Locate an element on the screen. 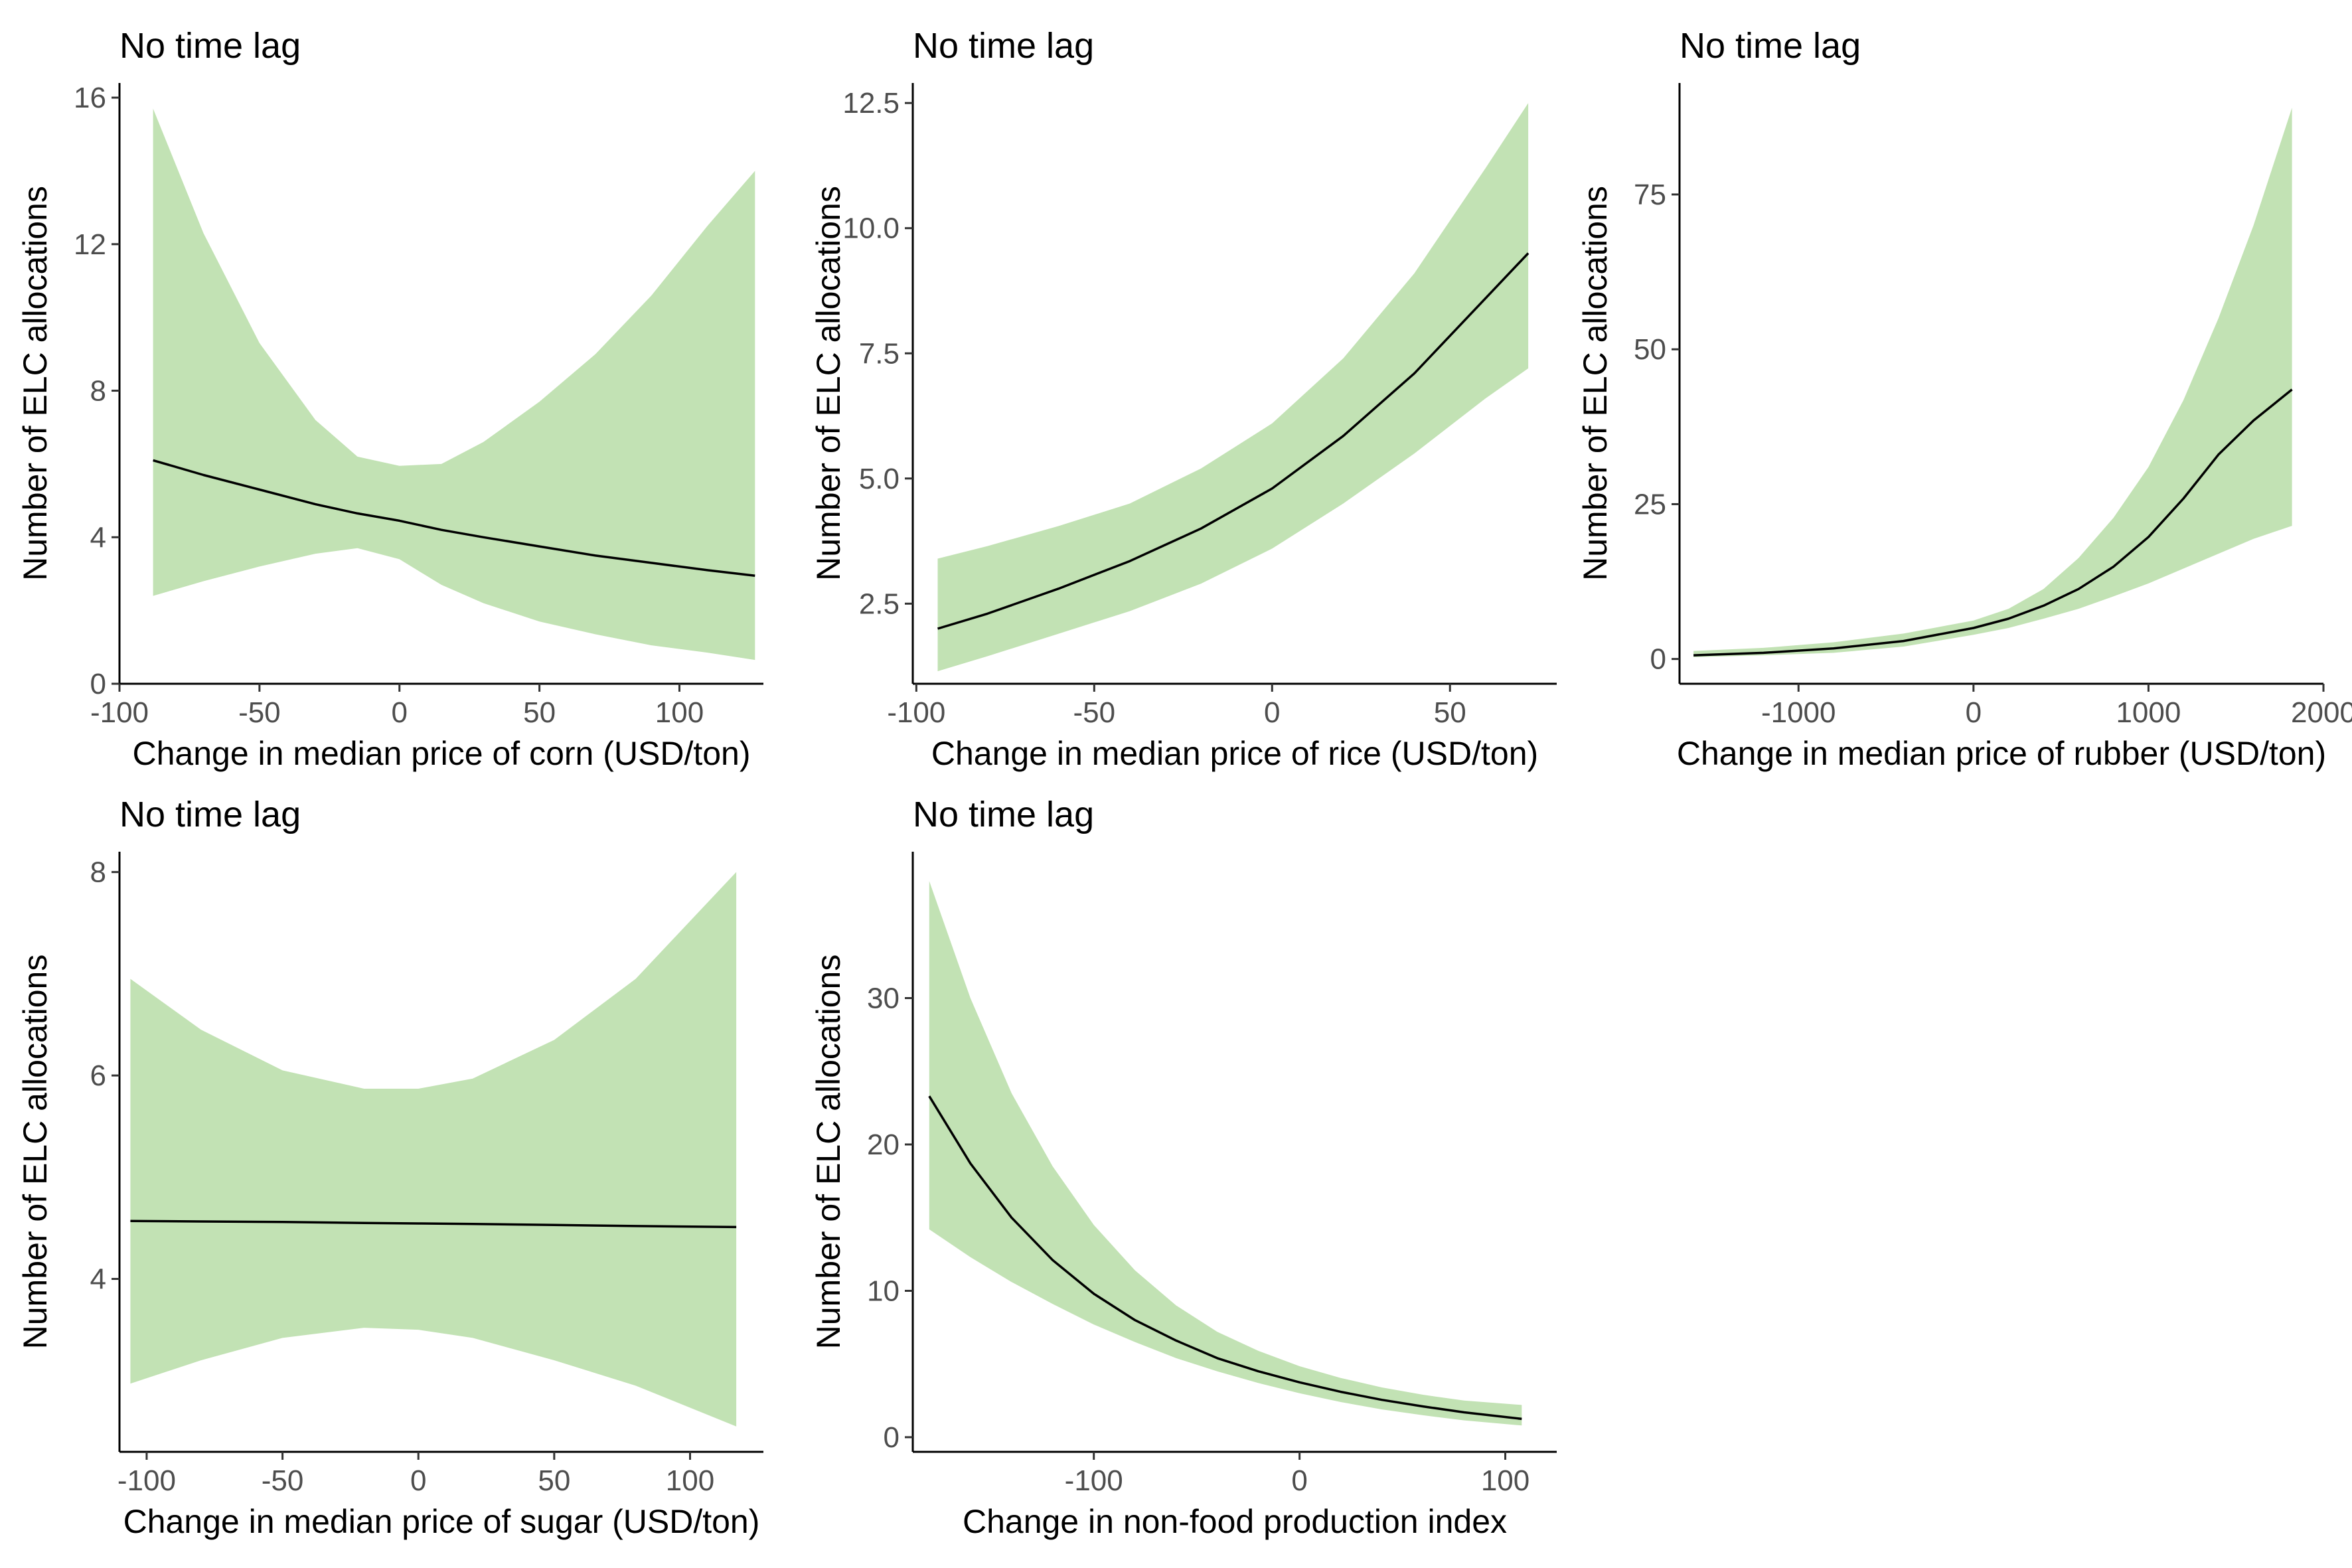 The height and width of the screenshot is (1568, 2352). y-tick-label: 12 is located at coordinates (90, 245).